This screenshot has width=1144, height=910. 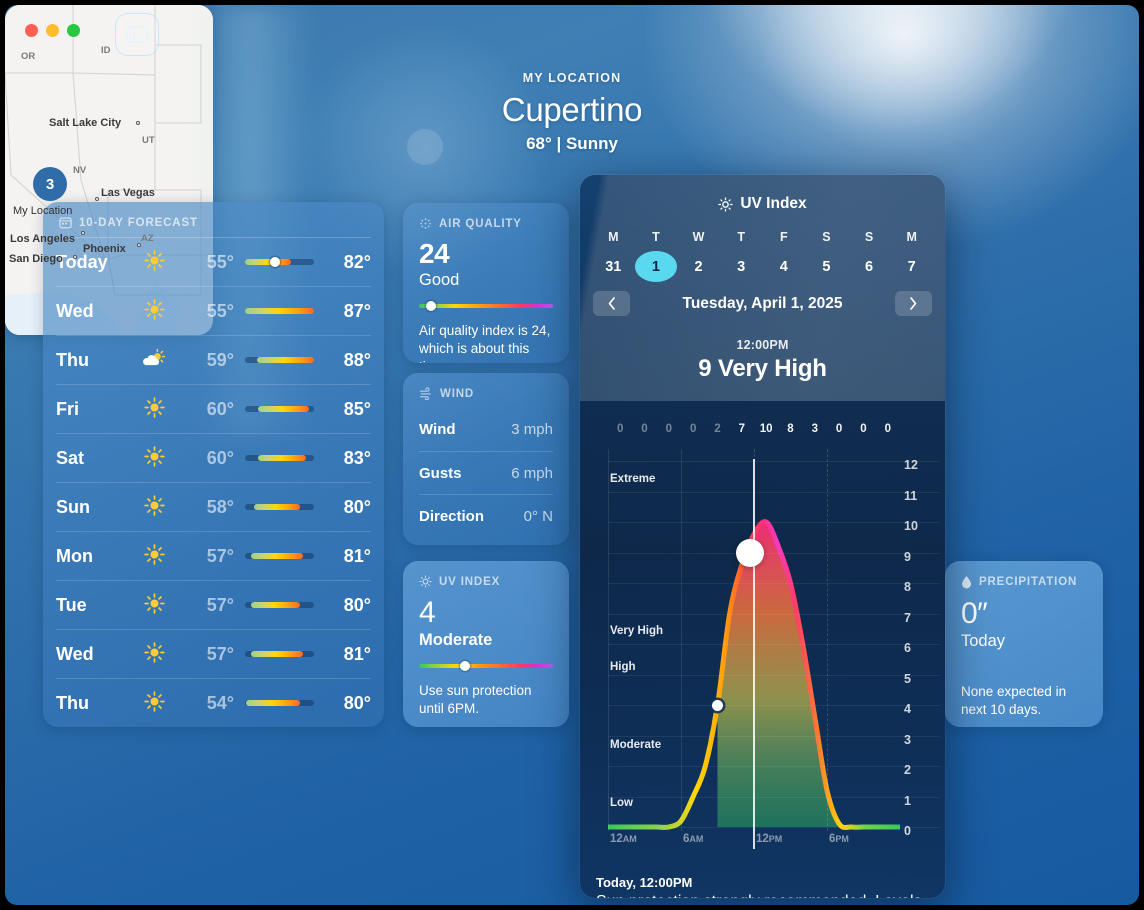 I want to click on forecast-row: Sat 60° 83°, so click(x=213, y=457).